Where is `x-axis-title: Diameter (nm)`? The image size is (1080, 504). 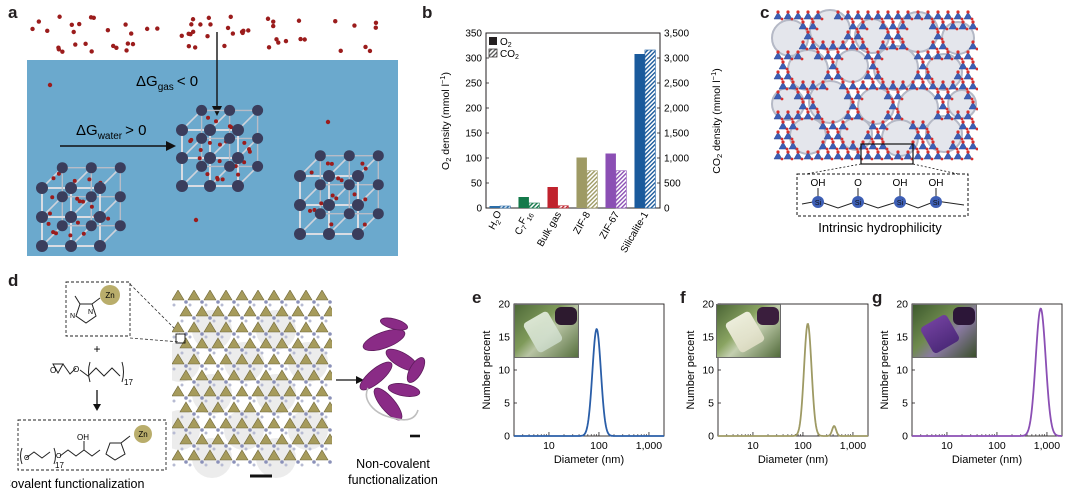 x-axis-title: Diameter (nm) is located at coordinates (793, 460).